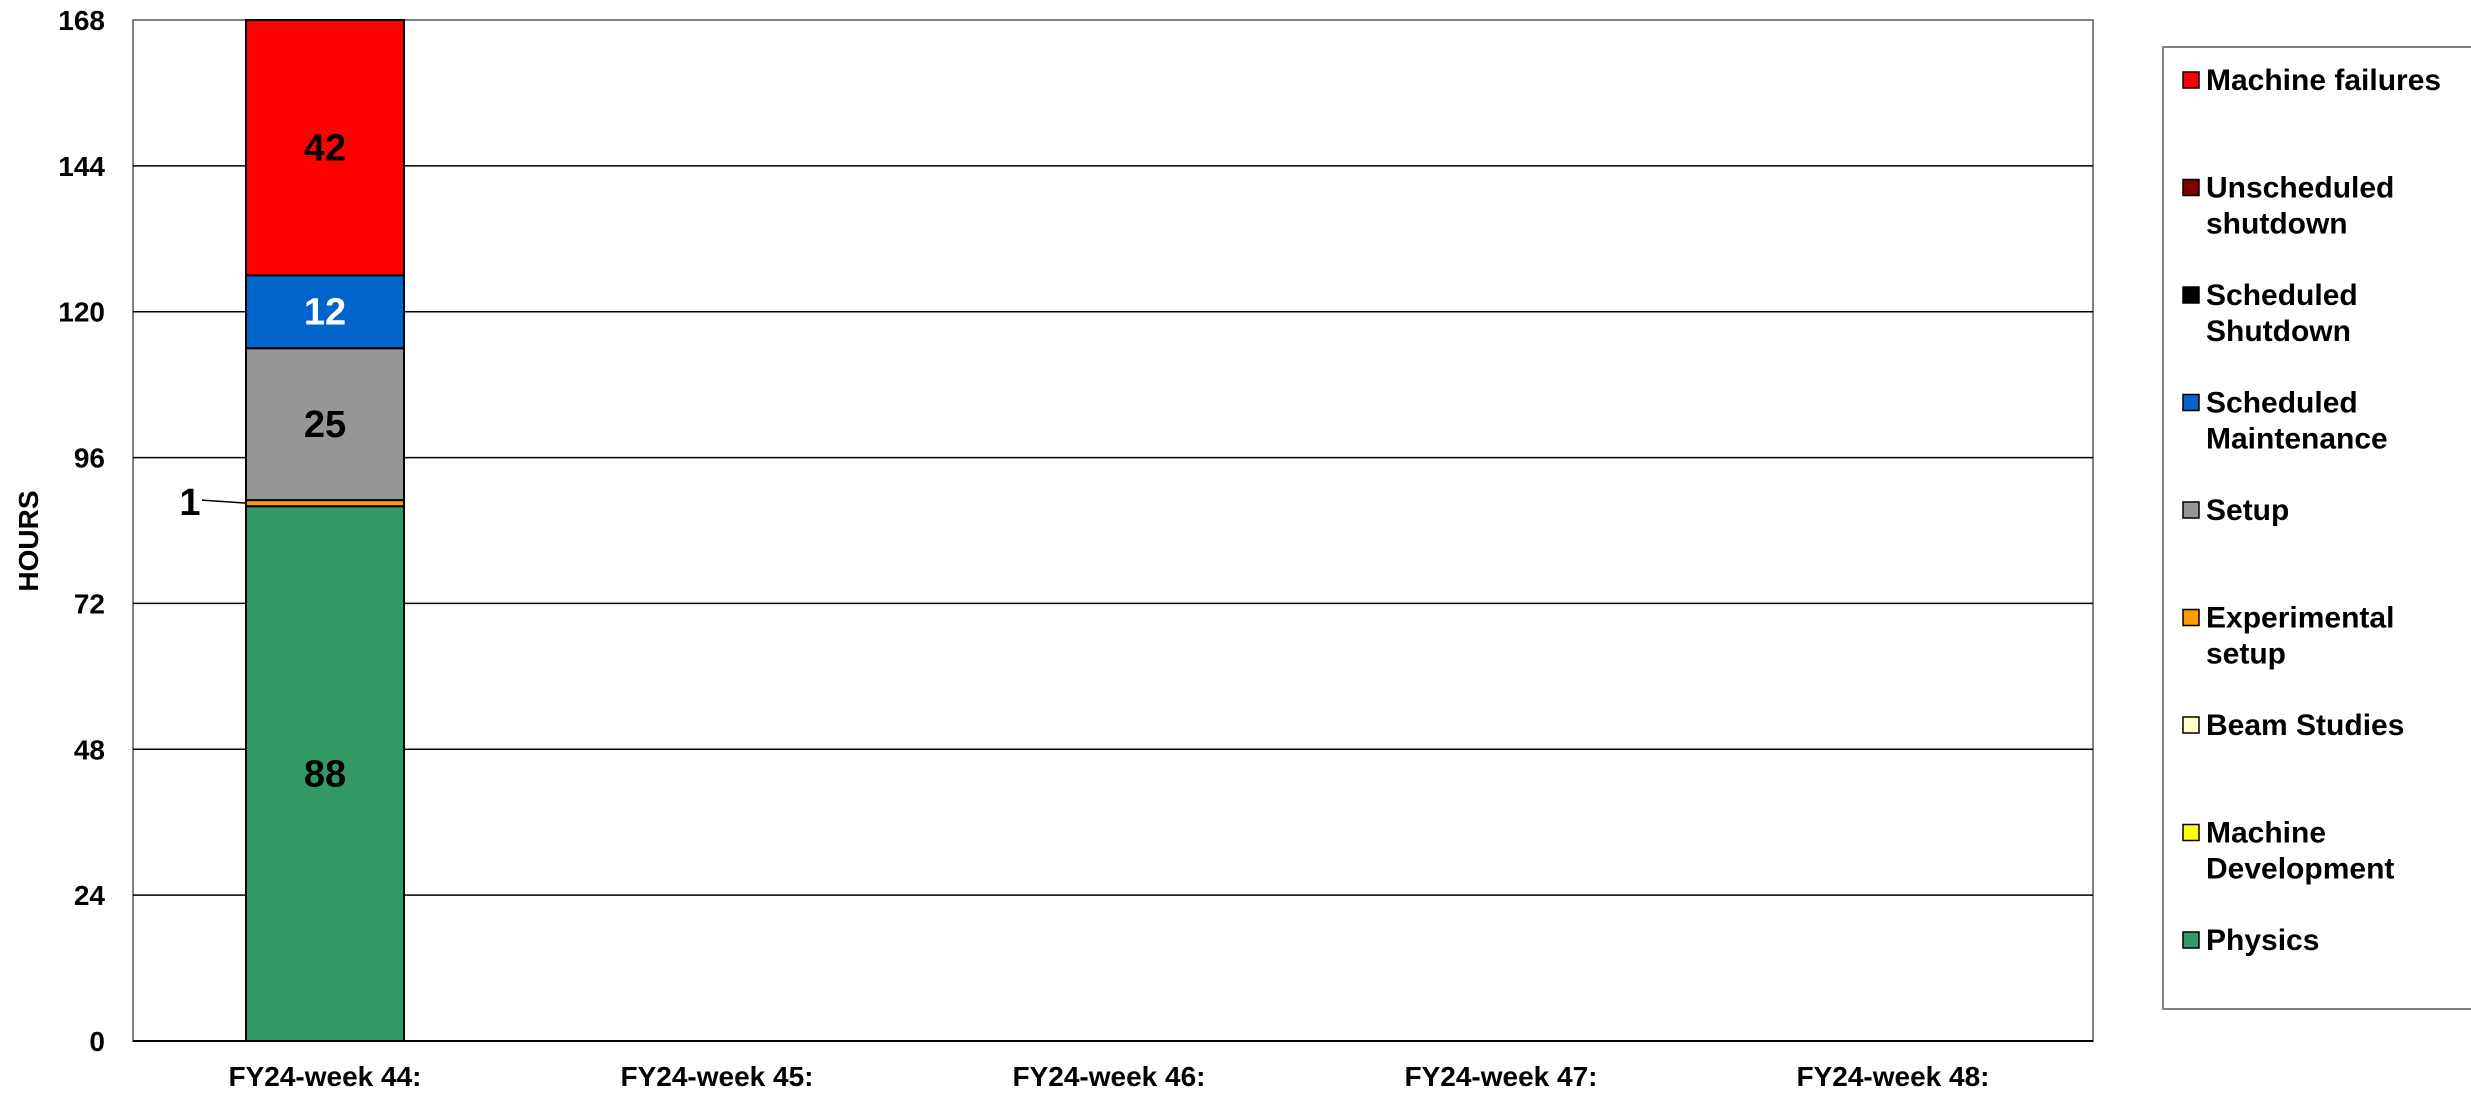 The image size is (2471, 1098). I want to click on data-label: 12, so click(325, 313).